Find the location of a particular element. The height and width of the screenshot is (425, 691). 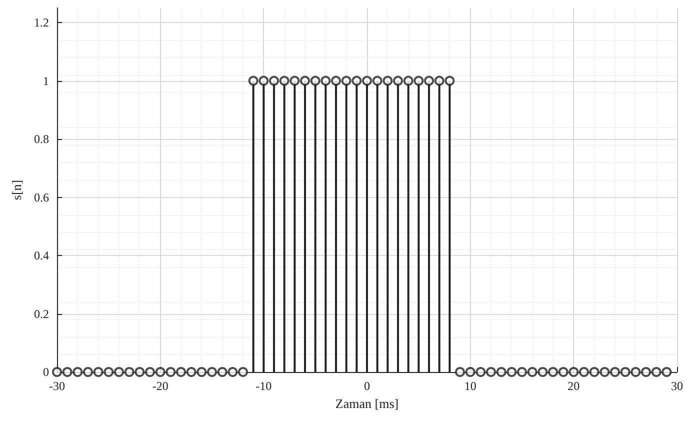

x-tick-label: -30 is located at coordinates (57, 386).